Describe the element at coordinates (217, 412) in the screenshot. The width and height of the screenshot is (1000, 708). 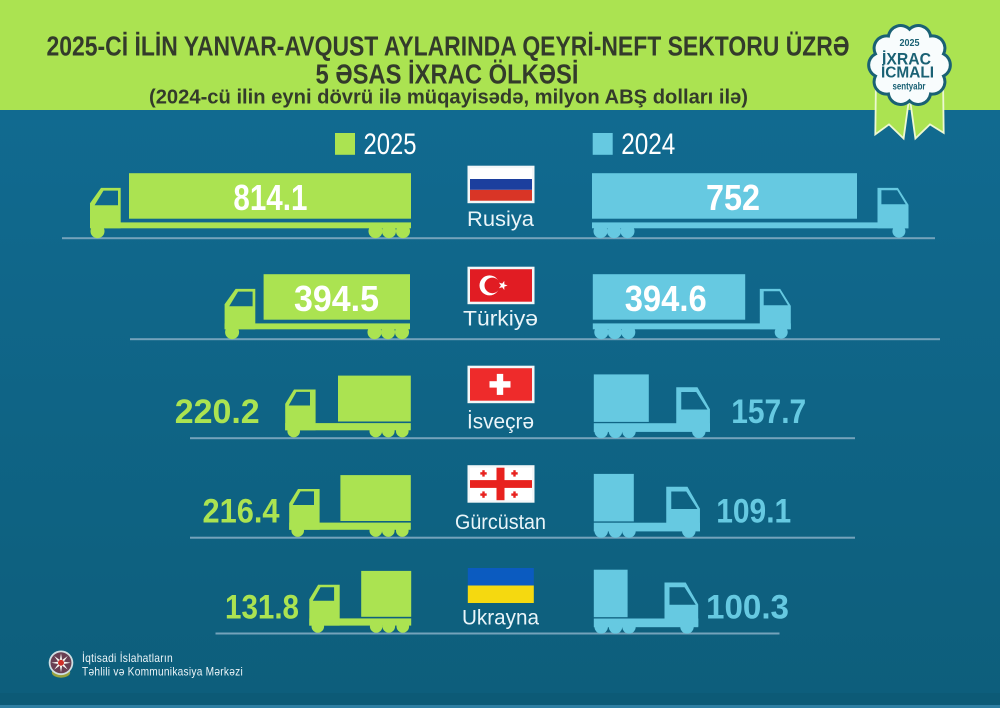
I see `svg-text: 220.2` at that location.